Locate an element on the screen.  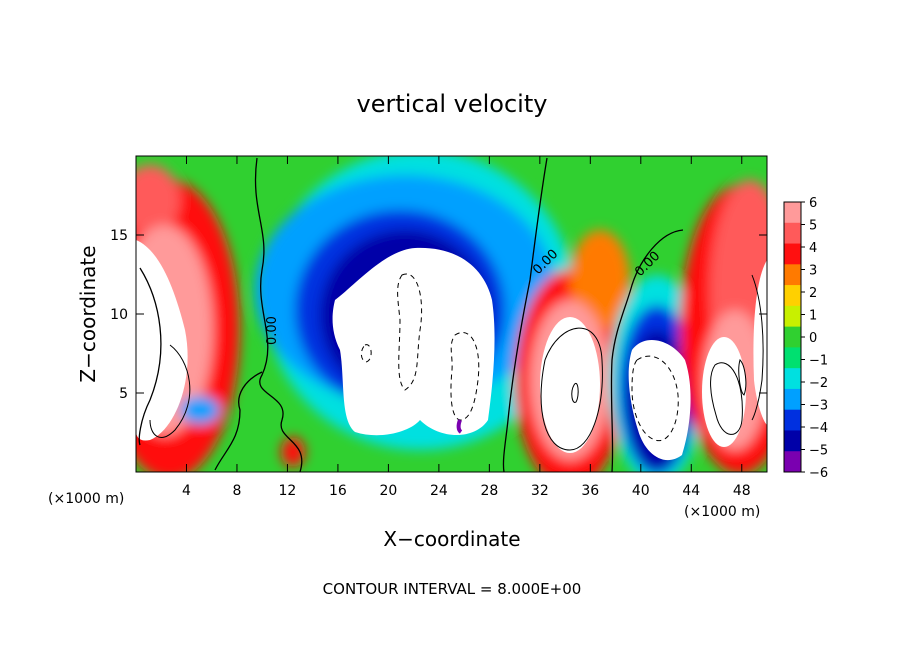
contour-interval-note: CONTOUR INTERVAL = 8.000E+00 is located at coordinates (452, 589).